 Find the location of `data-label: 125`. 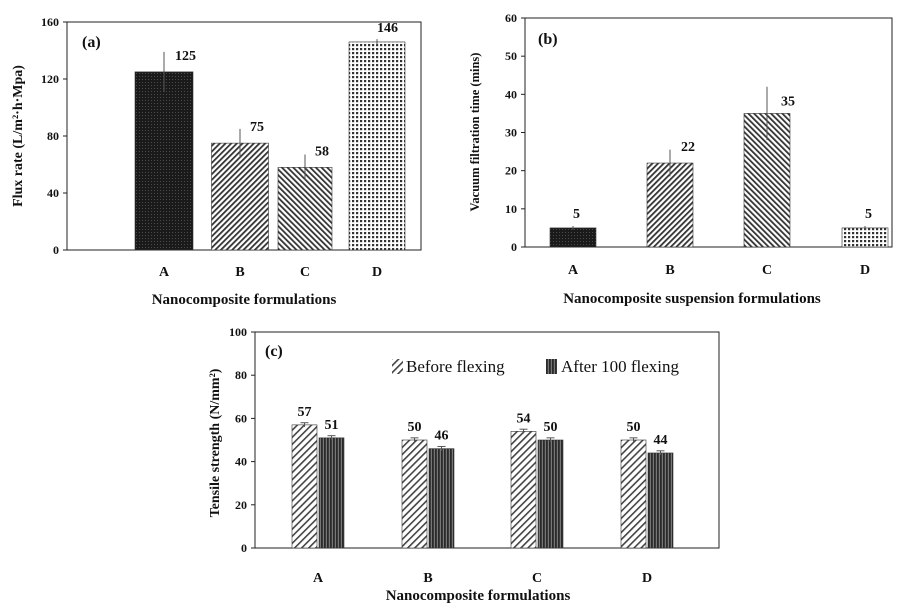

data-label: 125 is located at coordinates (185, 56).